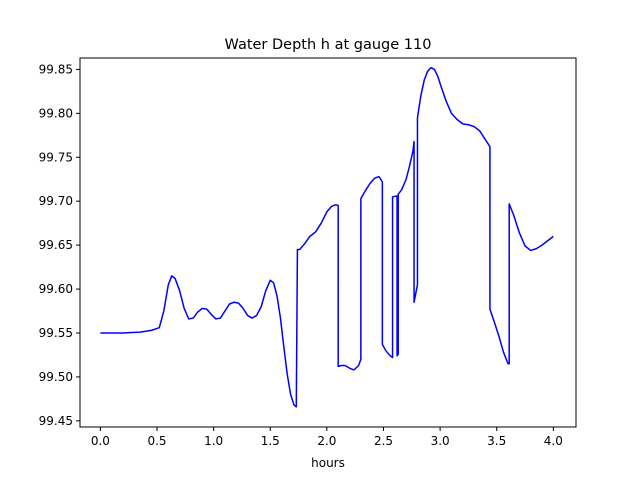  I want to click on x-tick-label: 3.5, so click(496, 441).